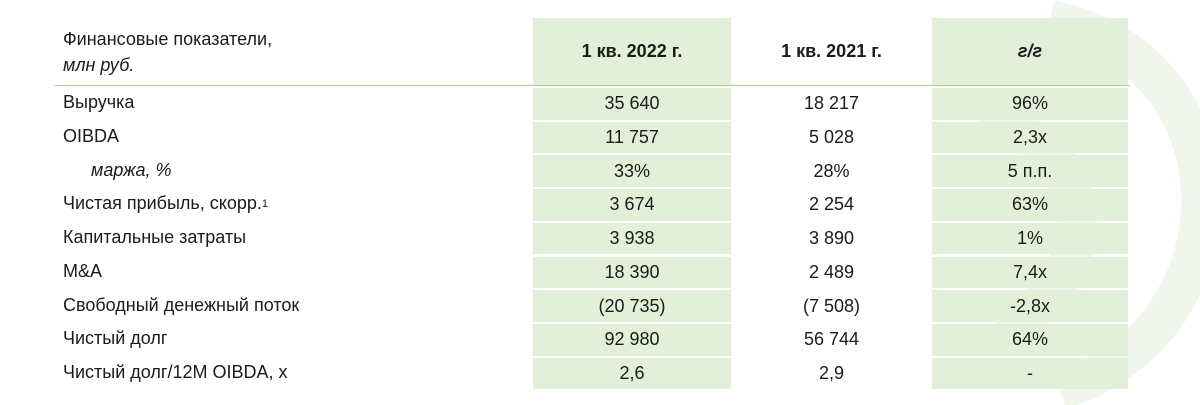  I want to click on table-cell: -2,8x, so click(1030, 306).